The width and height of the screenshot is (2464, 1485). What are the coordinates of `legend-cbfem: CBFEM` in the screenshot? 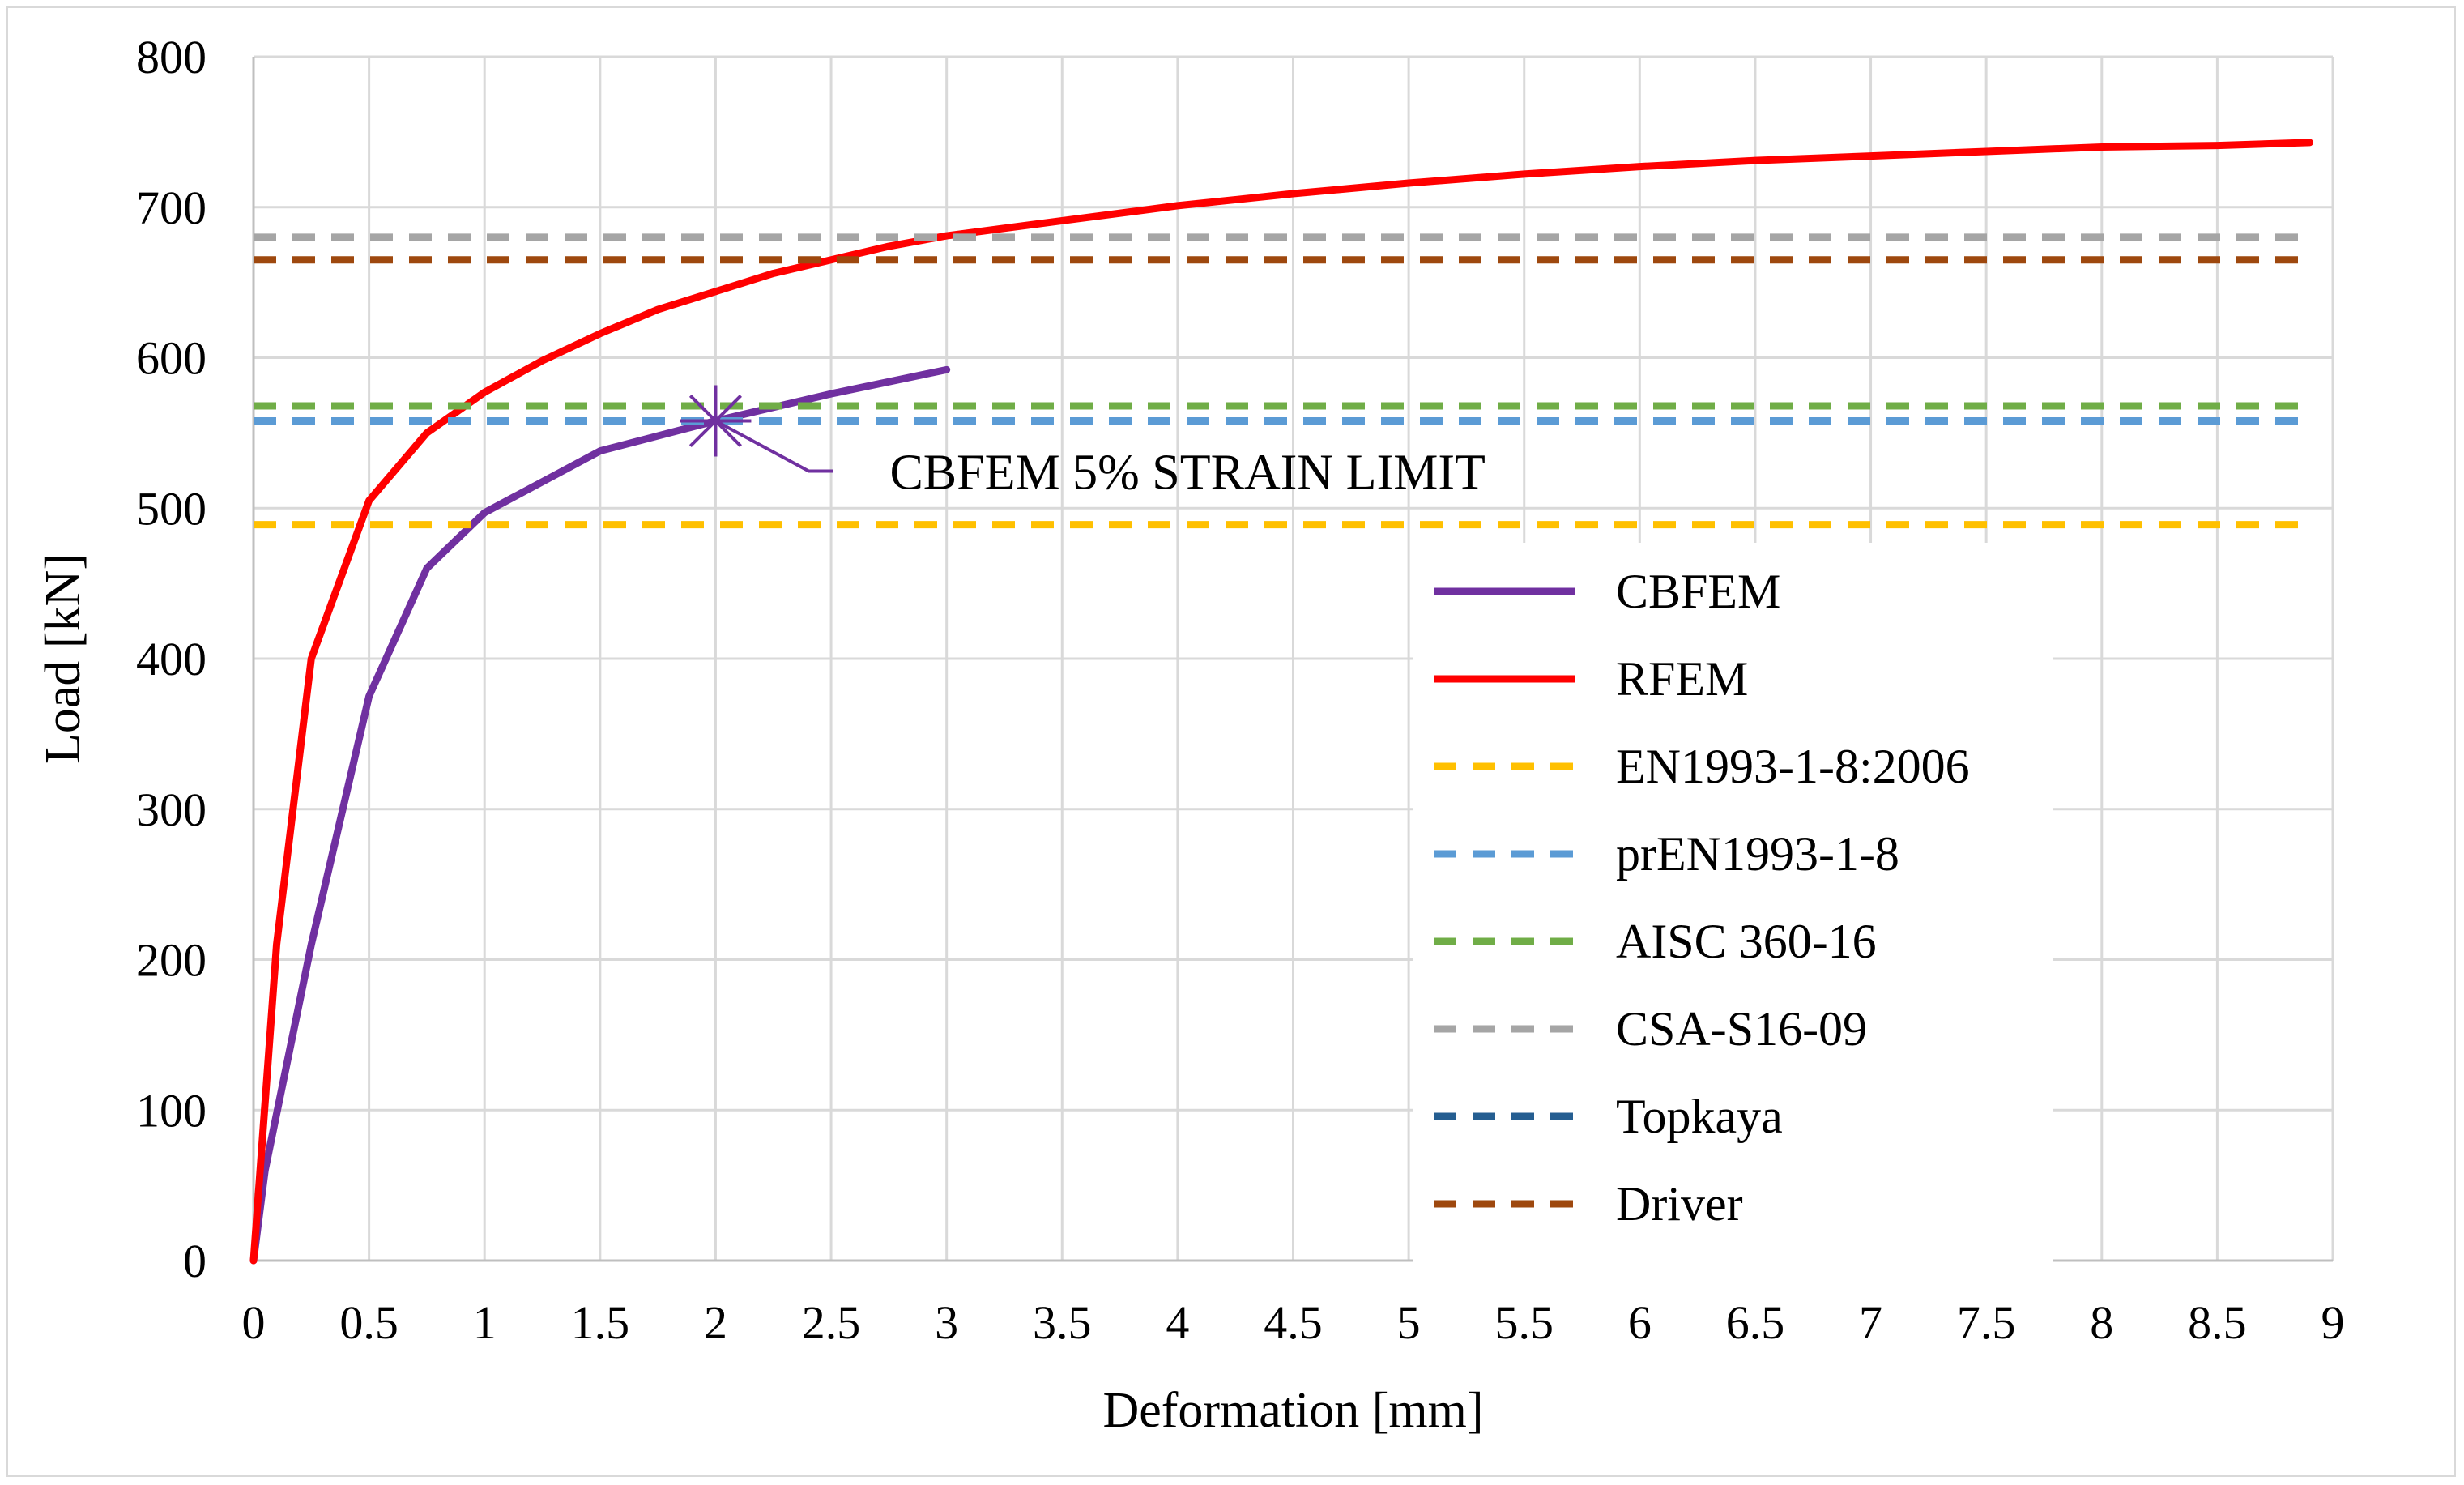 It's located at (1607, 591).